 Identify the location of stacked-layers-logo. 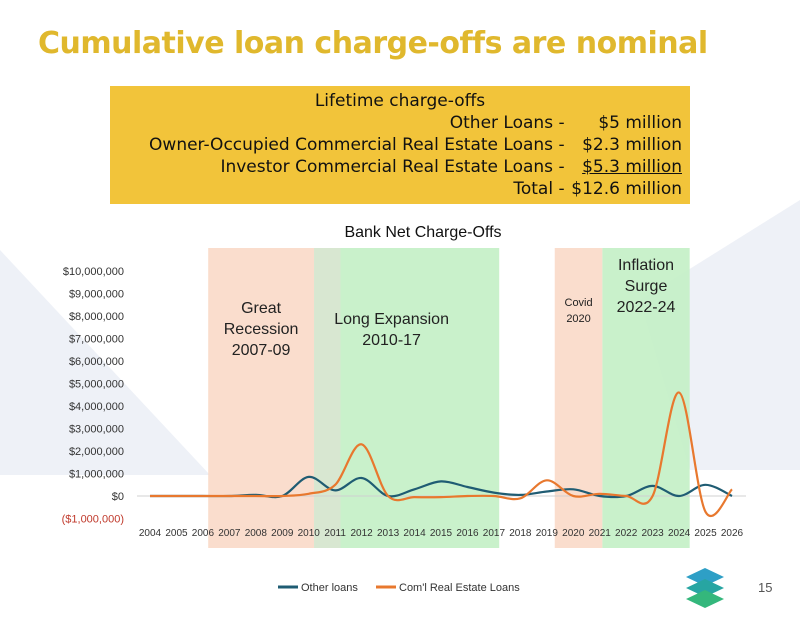
(705, 588).